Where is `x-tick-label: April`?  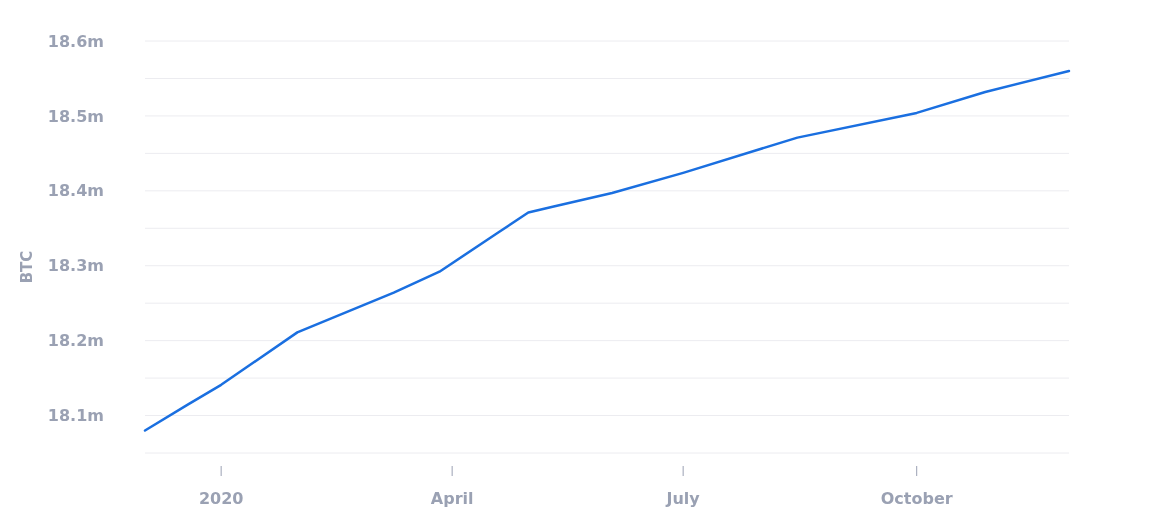 x-tick-label: April is located at coordinates (452, 498).